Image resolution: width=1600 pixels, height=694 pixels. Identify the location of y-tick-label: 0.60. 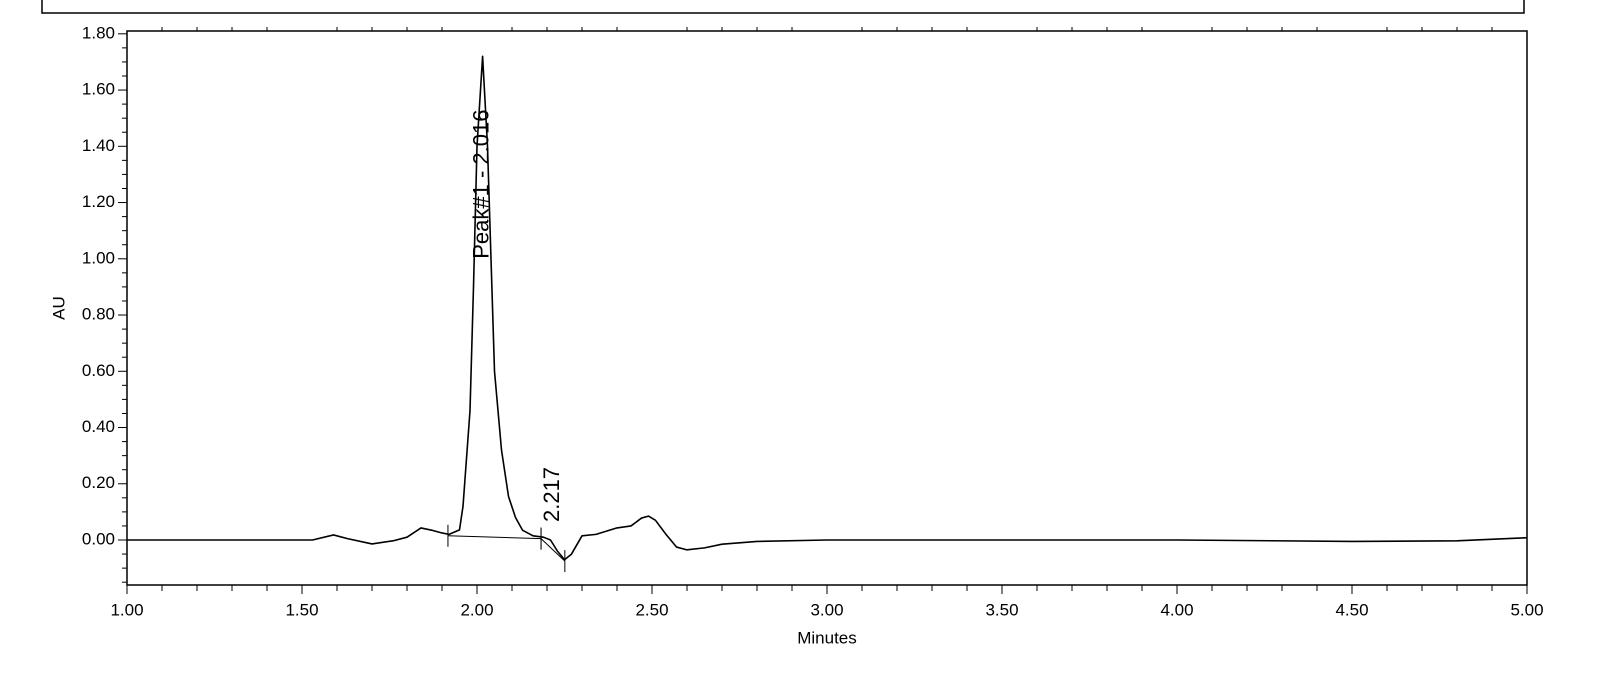
(98, 370).